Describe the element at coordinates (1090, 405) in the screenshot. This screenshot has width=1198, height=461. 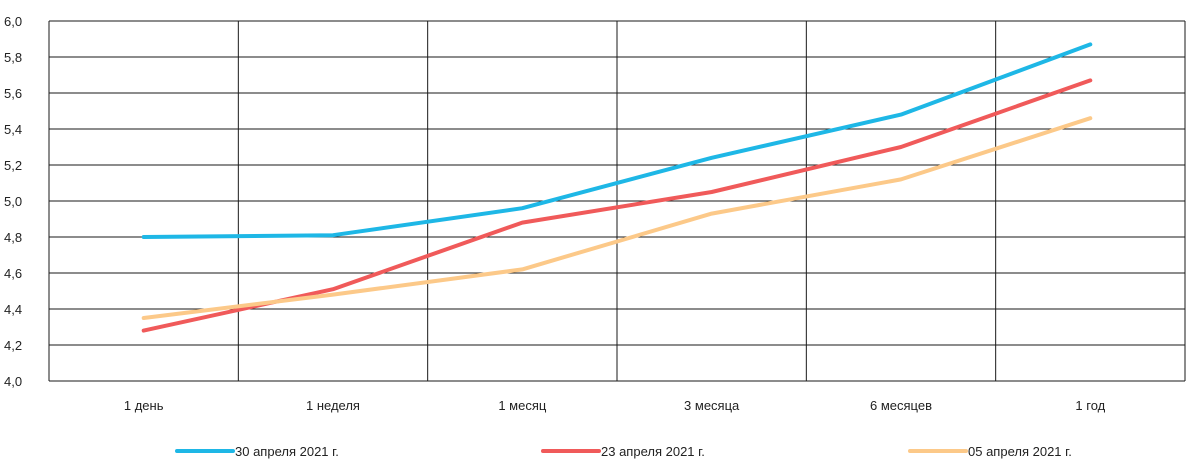
I see `x-tick-label: 1 год` at that location.